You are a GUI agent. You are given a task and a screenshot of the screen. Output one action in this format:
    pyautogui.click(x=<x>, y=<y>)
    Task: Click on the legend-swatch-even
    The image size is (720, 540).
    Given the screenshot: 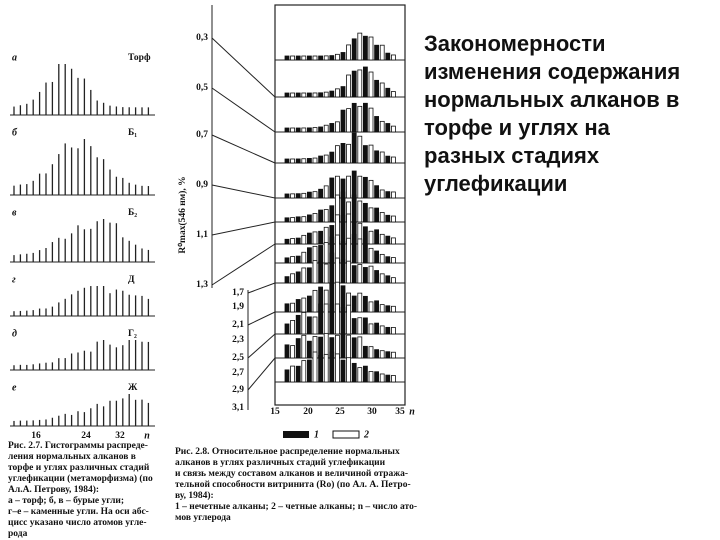 What is the action you would take?
    pyautogui.click(x=346, y=434)
    